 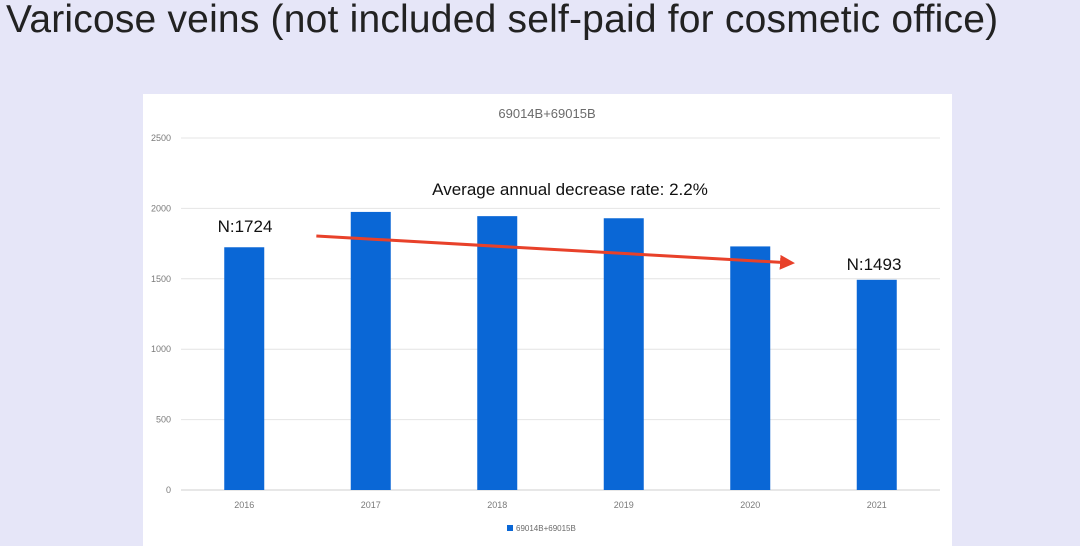 I want to click on y-tick-label: 2500, so click(x=161, y=138).